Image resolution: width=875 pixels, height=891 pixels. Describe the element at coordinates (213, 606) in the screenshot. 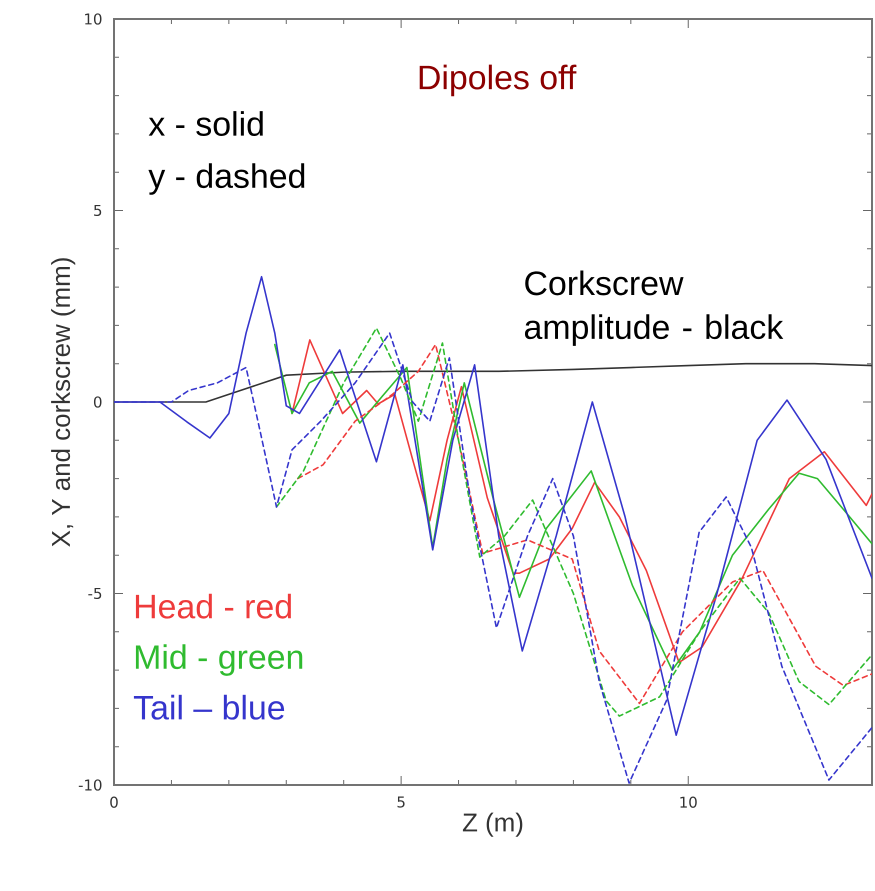

I see `annotation: Head - red` at that location.